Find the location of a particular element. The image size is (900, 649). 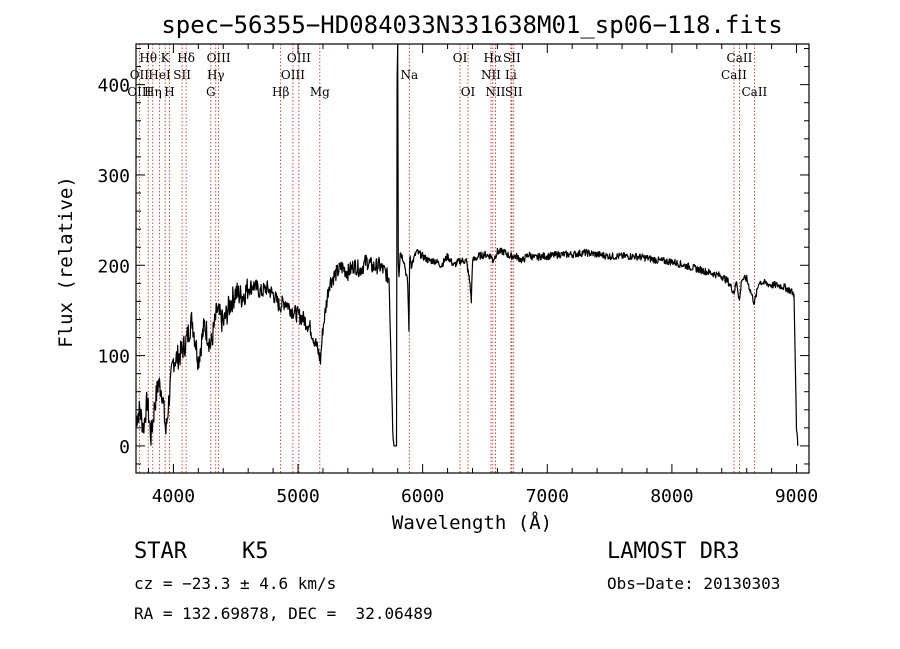

x-axis-label: Wavelength (Å) is located at coordinates (472, 522).